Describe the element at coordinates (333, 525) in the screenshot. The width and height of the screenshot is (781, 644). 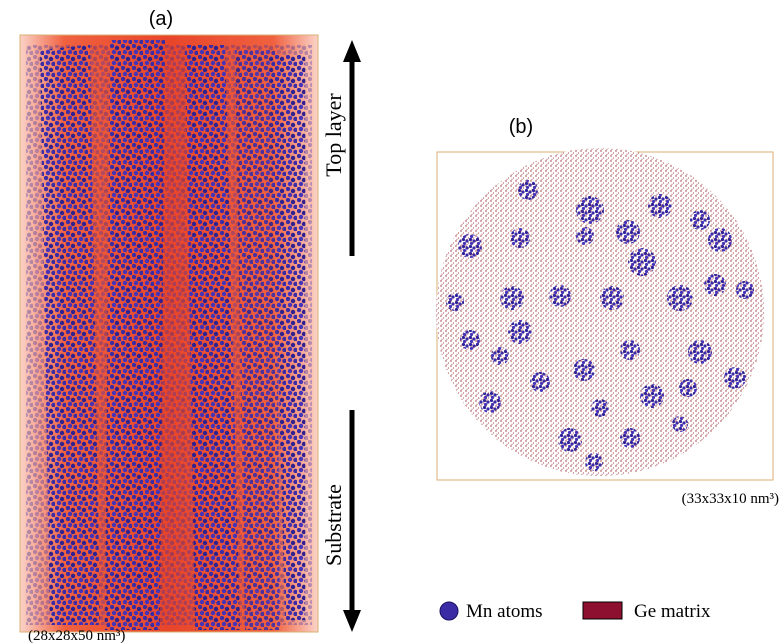
I see `bottom-label: Substrate` at that location.